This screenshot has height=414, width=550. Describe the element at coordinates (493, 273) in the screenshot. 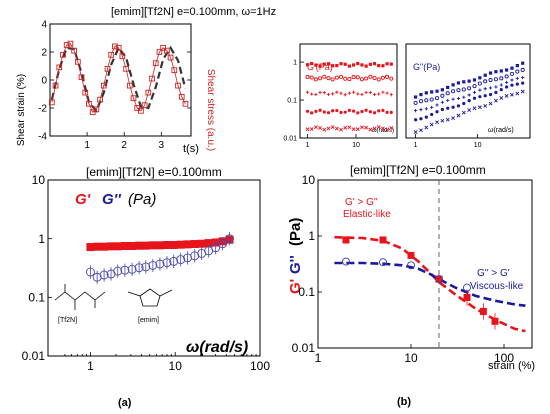

I see `annotation-viscous-line1: G'' > G'` at that location.